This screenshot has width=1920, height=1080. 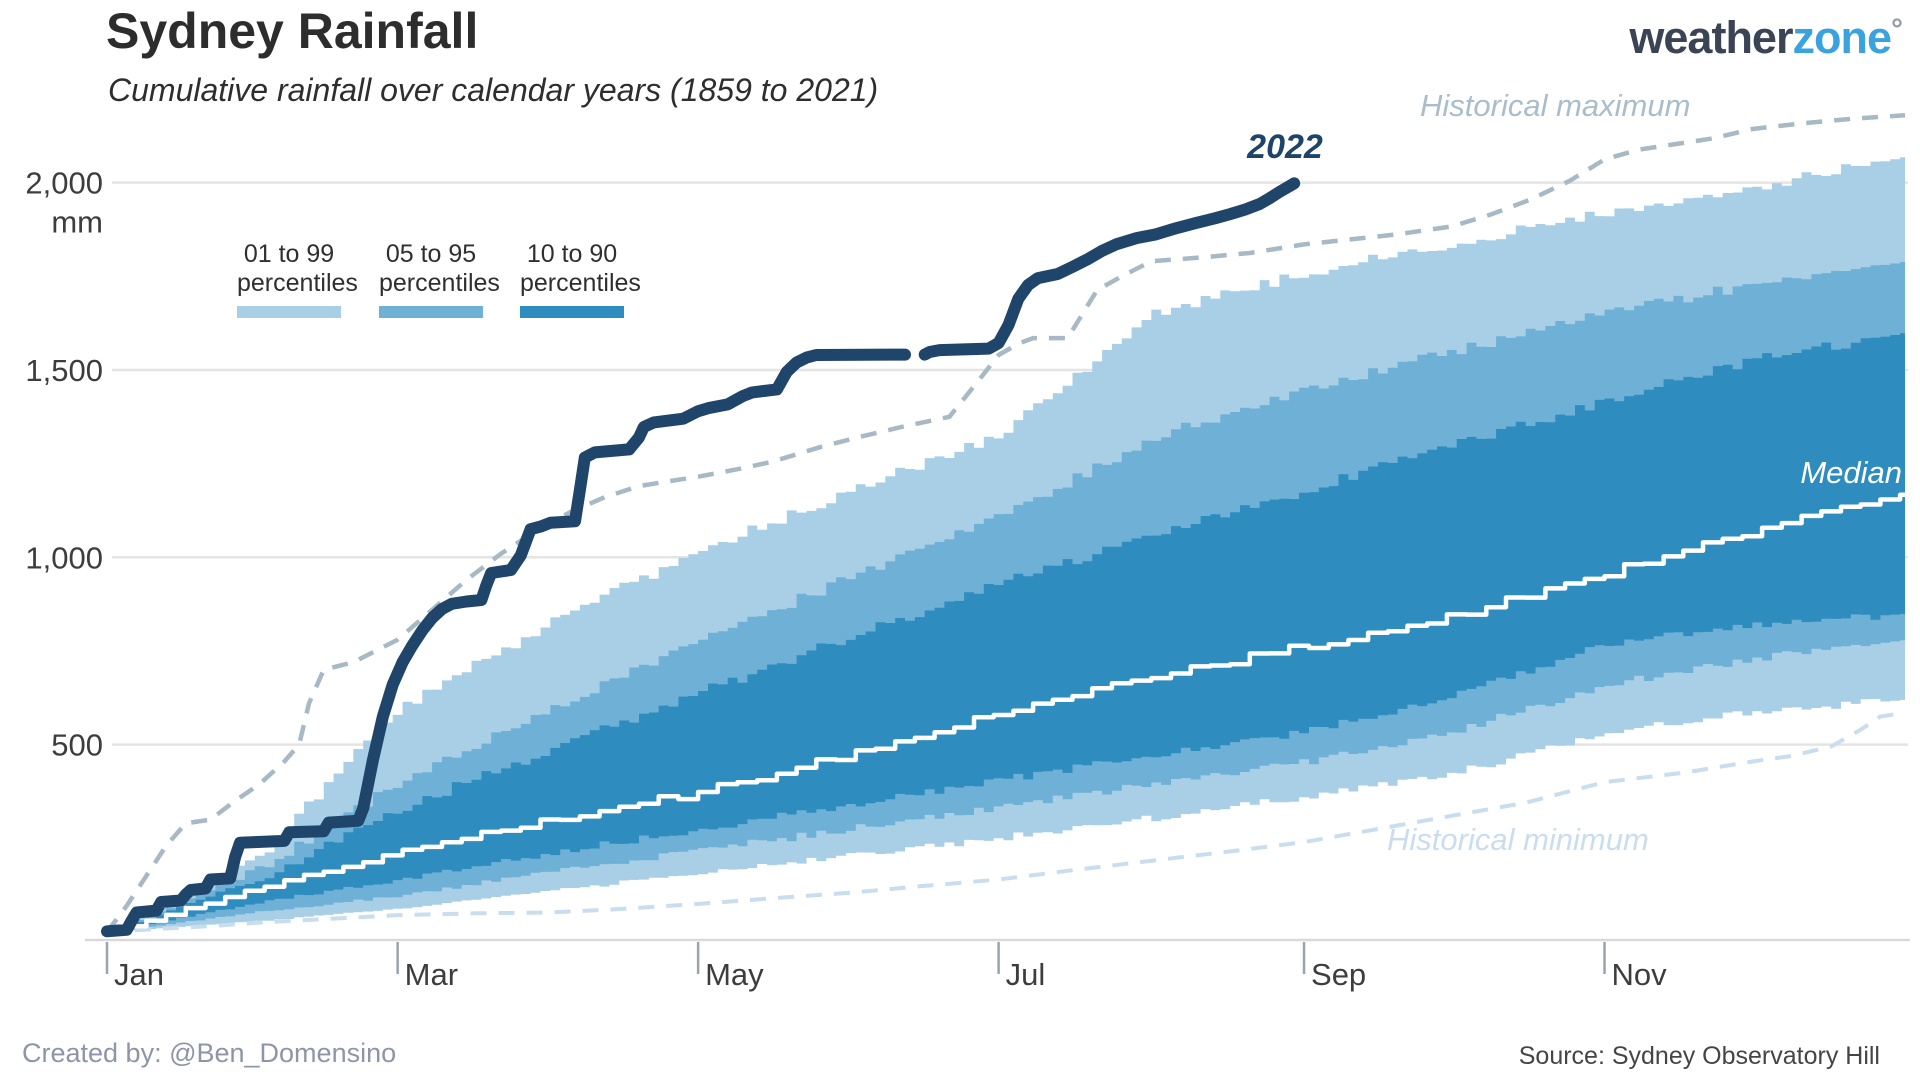 What do you see at coordinates (64, 370) in the screenshot?
I see `y-tick-label-1,500: 1,500` at bounding box center [64, 370].